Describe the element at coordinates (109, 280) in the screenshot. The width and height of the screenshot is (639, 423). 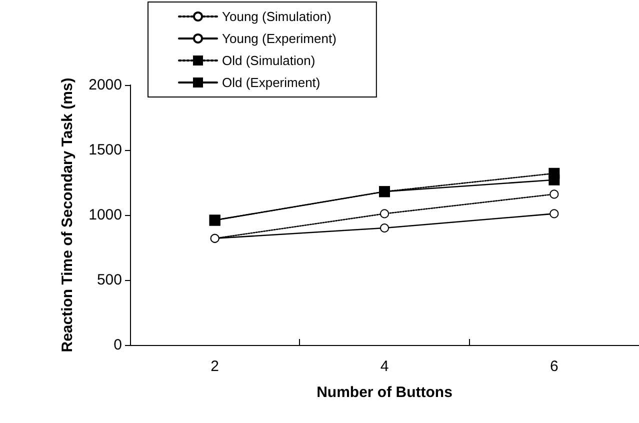
I see `y-tick-label: 500` at that location.